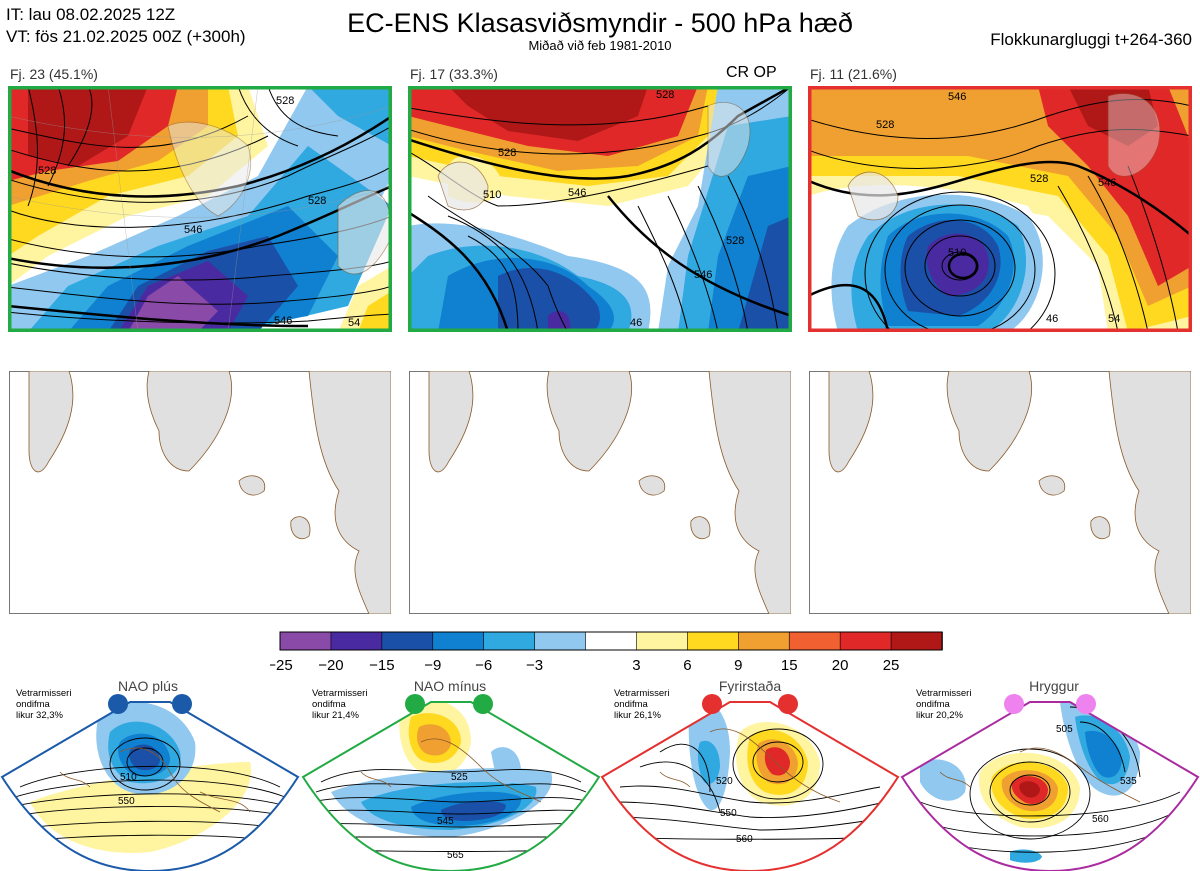 Image resolution: width=1200 pixels, height=871 pixels. What do you see at coordinates (455, 855) in the screenshot?
I see `contour-label: 565` at bounding box center [455, 855].